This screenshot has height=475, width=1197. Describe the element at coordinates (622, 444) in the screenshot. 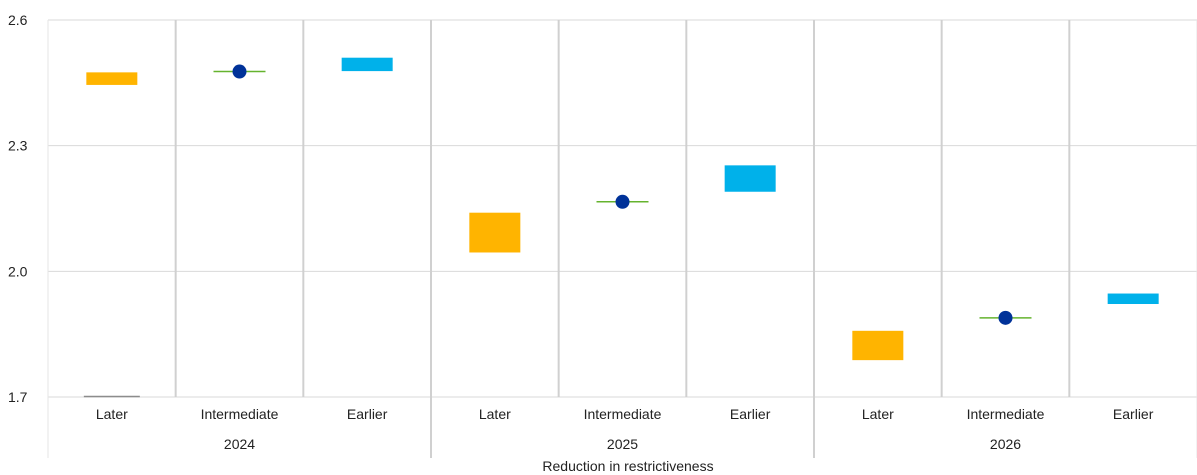

I see `group-label: 2025` at that location.